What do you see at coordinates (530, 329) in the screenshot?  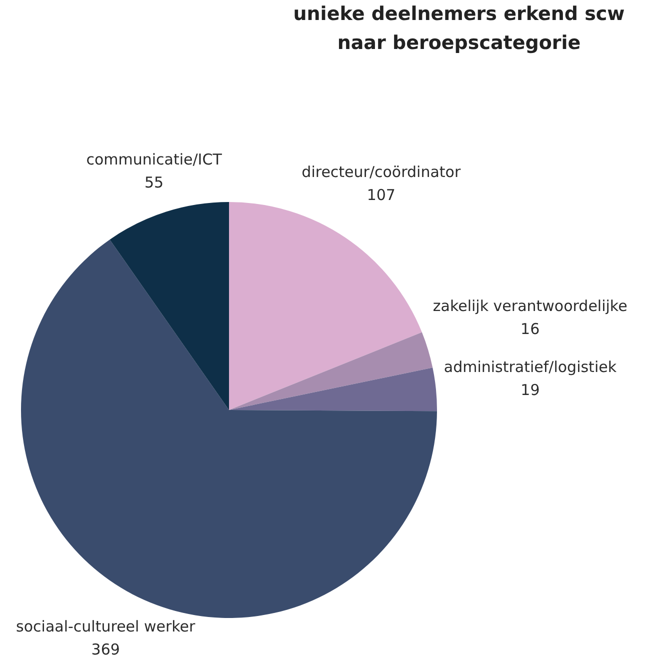 I see `data-label: 16` at bounding box center [530, 329].